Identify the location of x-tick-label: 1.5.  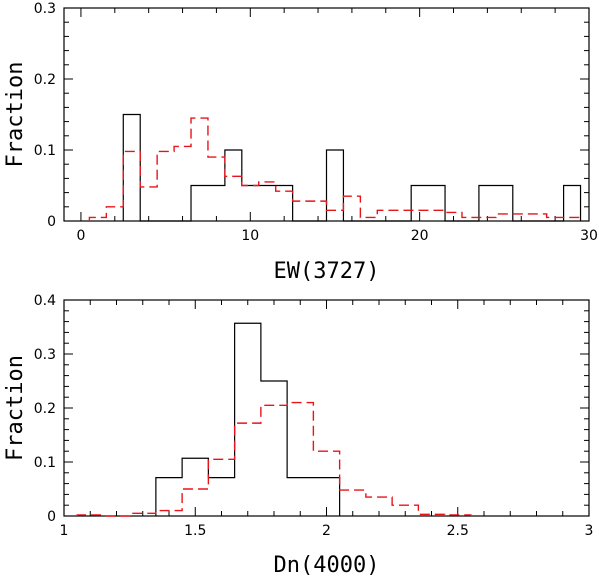
(195, 531).